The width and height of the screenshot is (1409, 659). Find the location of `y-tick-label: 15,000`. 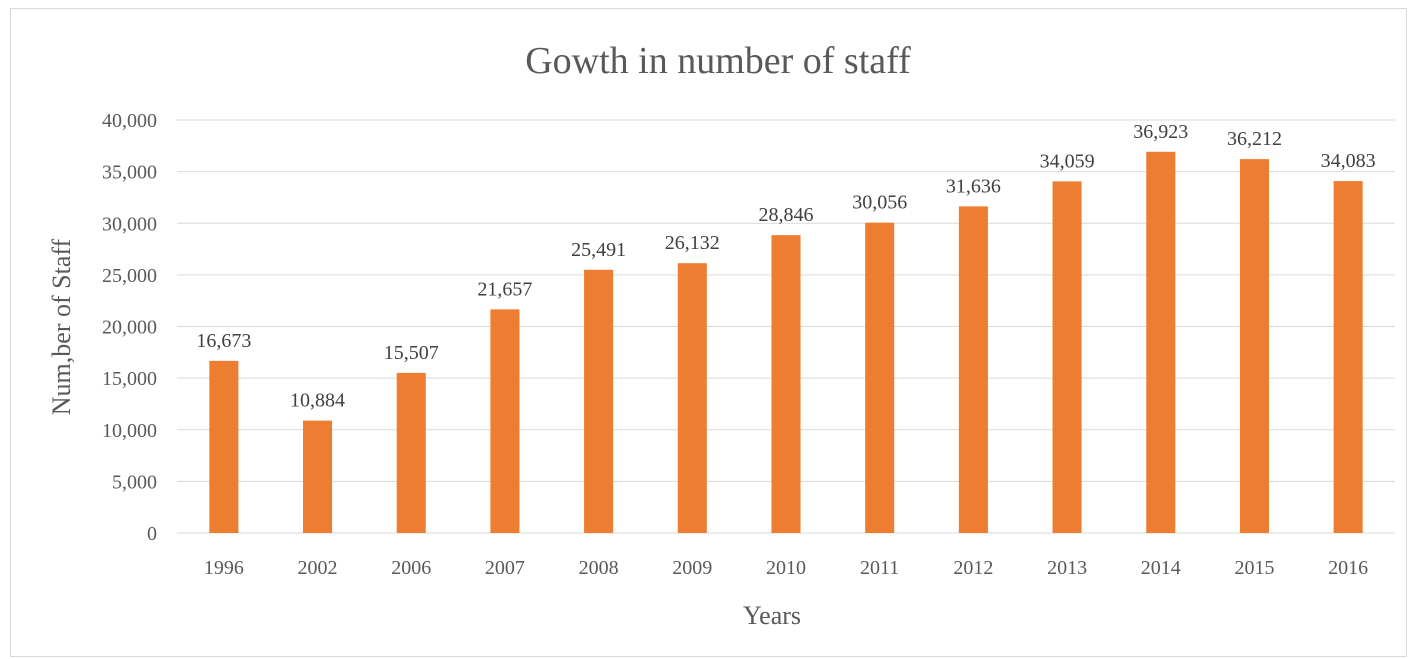

y-tick-label: 15,000 is located at coordinates (129, 379).